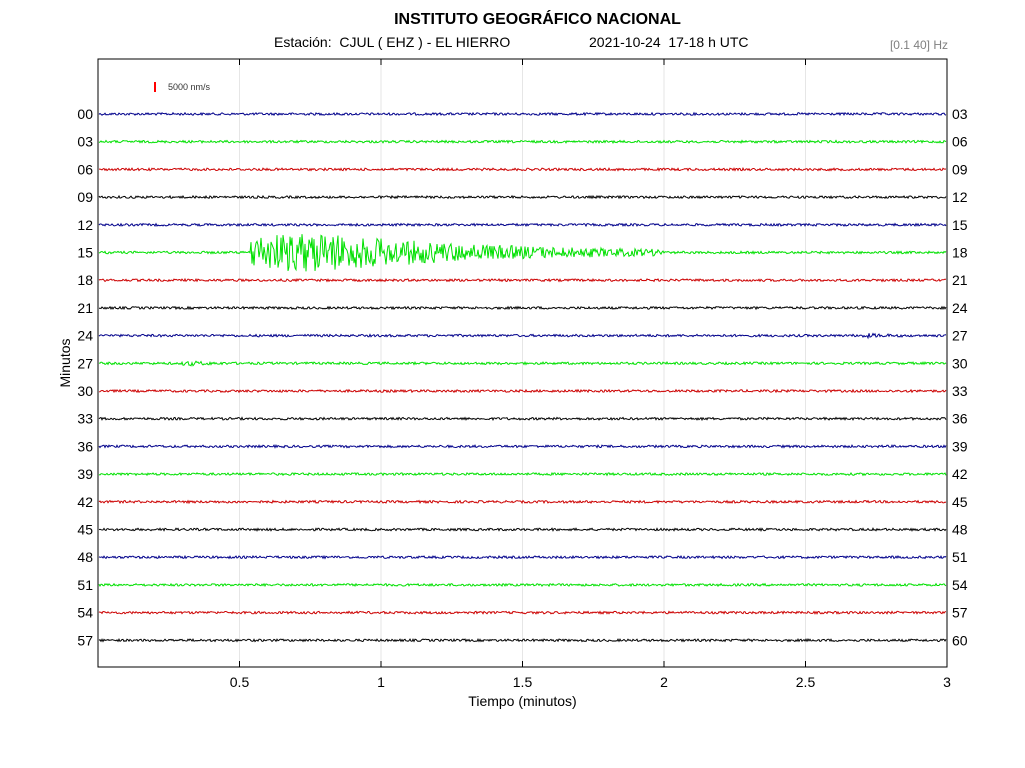 The height and width of the screenshot is (768, 1025). Describe the element at coordinates (523, 682) in the screenshot. I see `x-tick-label: 1.5` at that location.